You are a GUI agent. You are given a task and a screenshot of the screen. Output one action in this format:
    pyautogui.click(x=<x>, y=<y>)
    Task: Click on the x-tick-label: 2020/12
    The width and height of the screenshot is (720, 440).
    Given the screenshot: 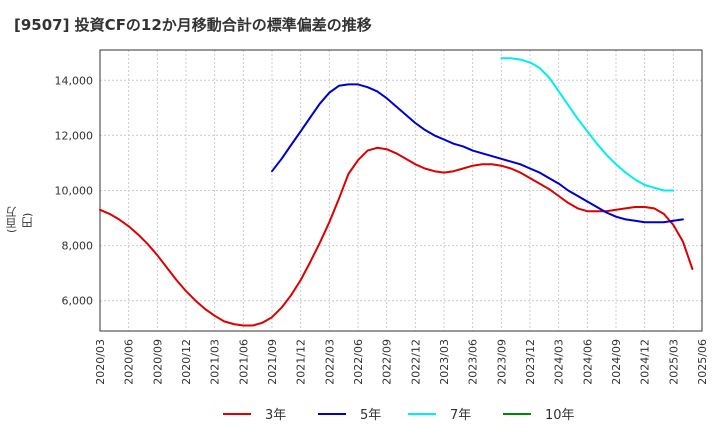 What is the action you would take?
    pyautogui.click(x=186, y=362)
    